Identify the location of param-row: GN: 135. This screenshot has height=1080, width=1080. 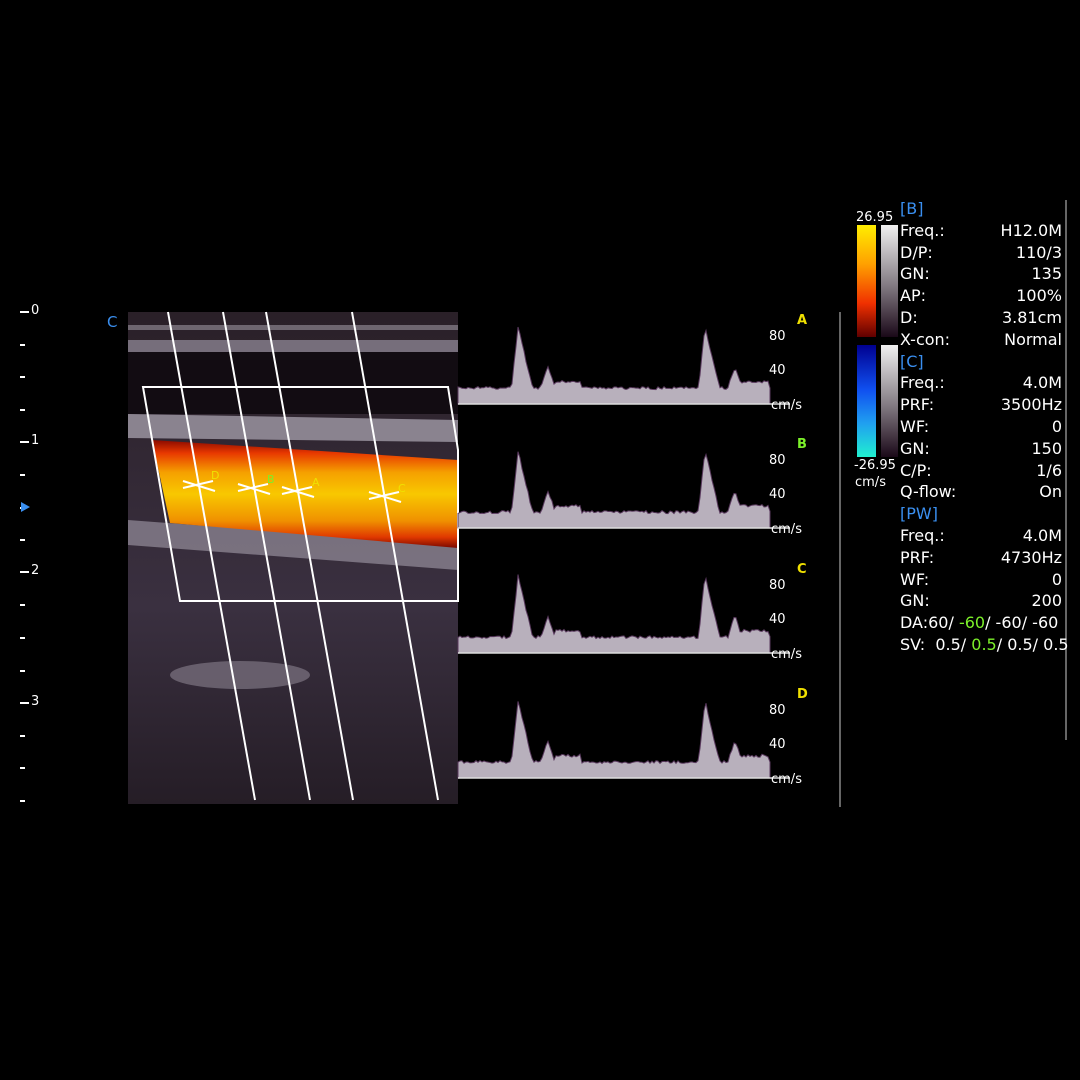
(981, 274).